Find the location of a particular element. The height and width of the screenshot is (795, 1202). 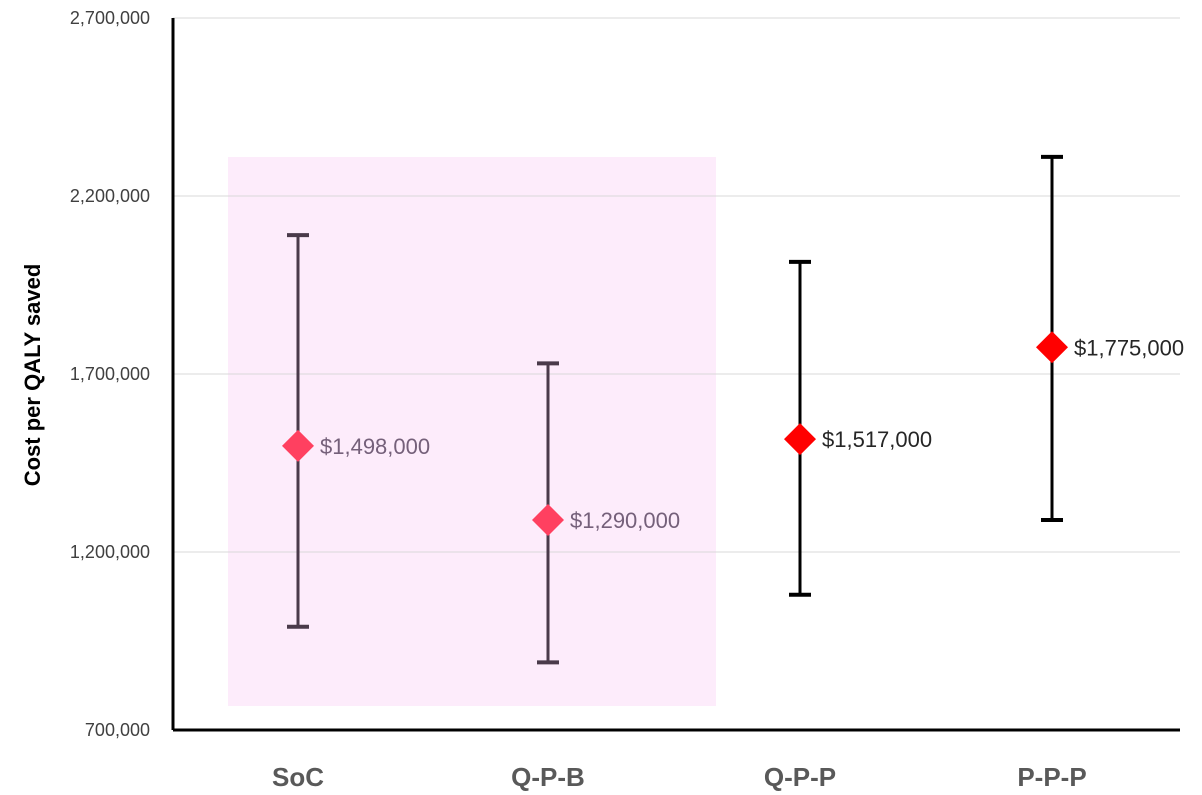

y-tick-label: 1,700,000 is located at coordinates (110, 374).